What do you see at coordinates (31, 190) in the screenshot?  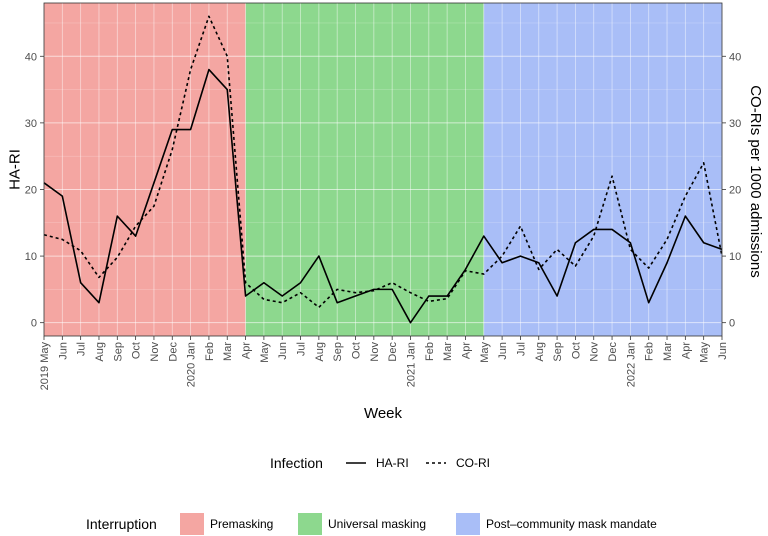 I see `y-tick-label-left: 20` at bounding box center [31, 190].